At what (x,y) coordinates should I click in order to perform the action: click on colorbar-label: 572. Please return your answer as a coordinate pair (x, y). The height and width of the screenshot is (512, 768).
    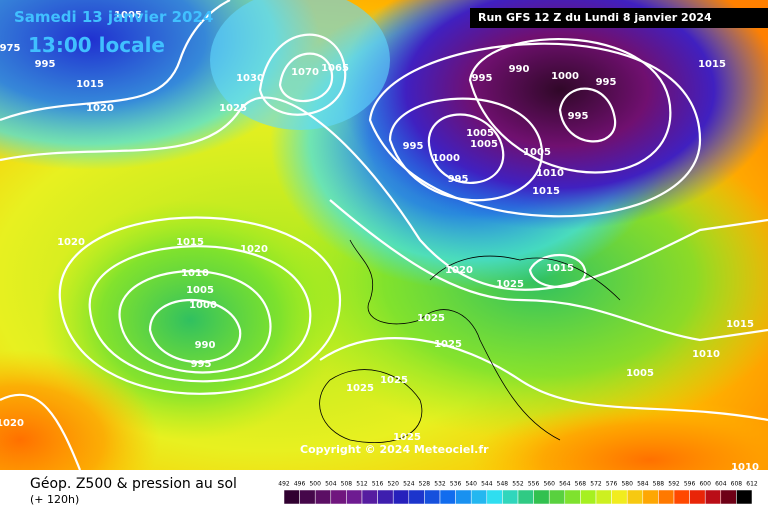
    Looking at the image, I should click on (596, 484).